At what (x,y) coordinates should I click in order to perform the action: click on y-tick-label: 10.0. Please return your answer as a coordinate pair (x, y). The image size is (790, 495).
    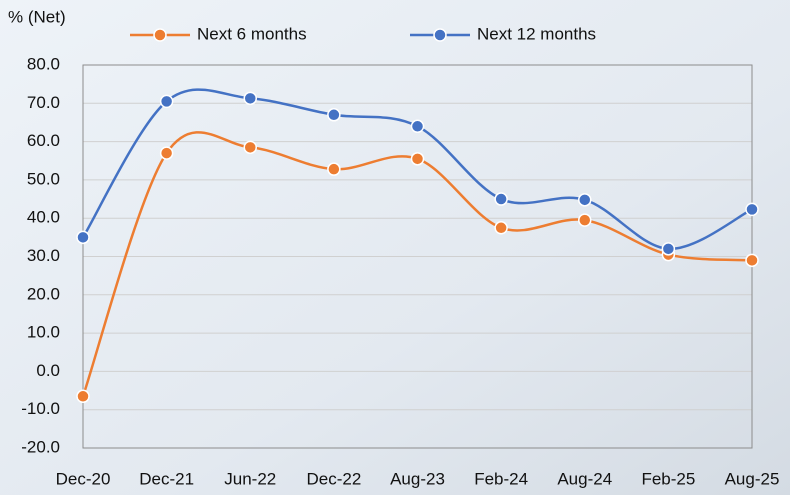
    Looking at the image, I should click on (43, 332).